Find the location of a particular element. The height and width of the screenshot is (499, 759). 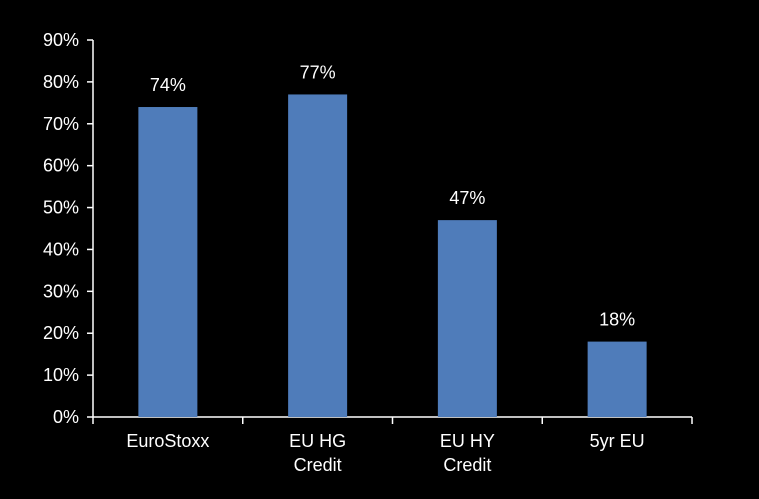

category-label: EU HY Credit is located at coordinates (467, 453).